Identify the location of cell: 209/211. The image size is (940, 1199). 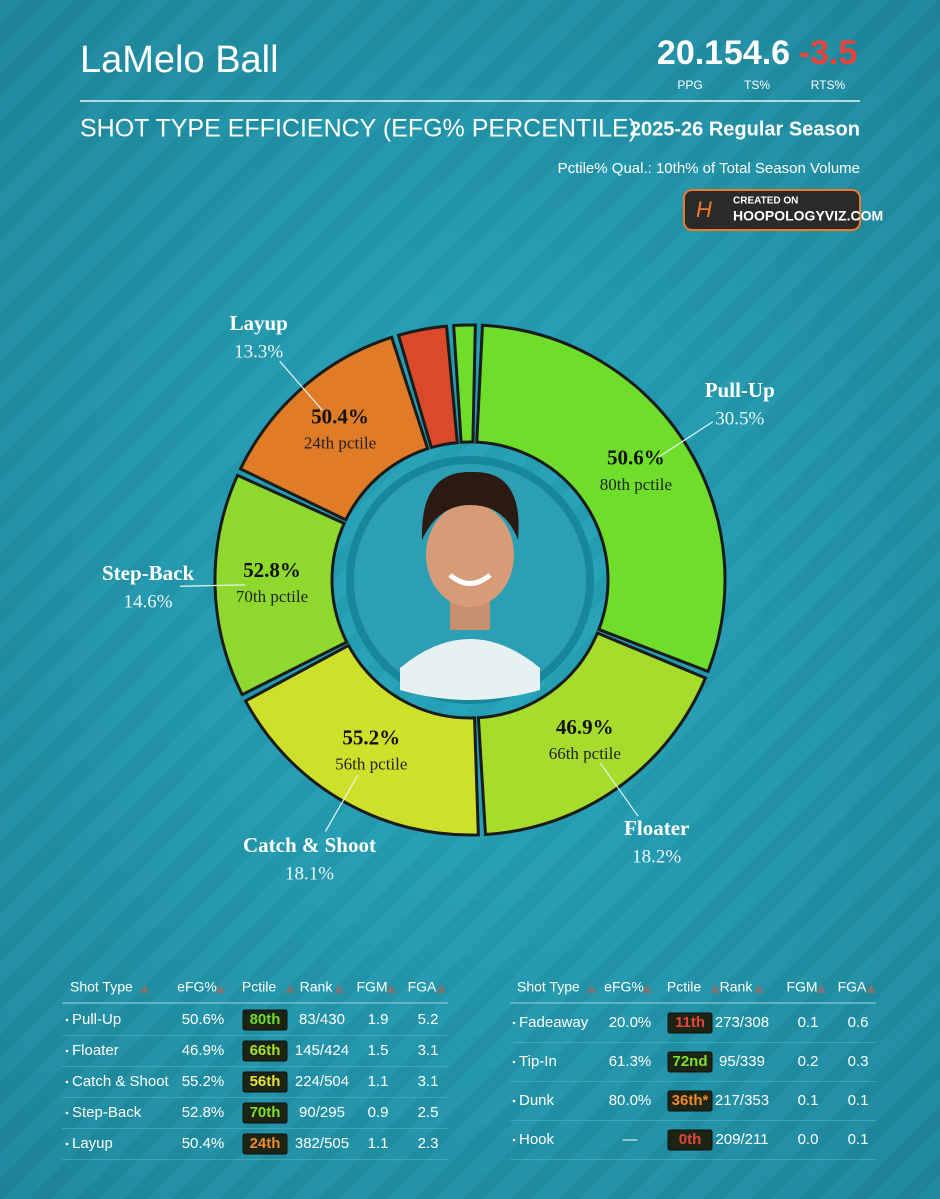
(741, 1139).